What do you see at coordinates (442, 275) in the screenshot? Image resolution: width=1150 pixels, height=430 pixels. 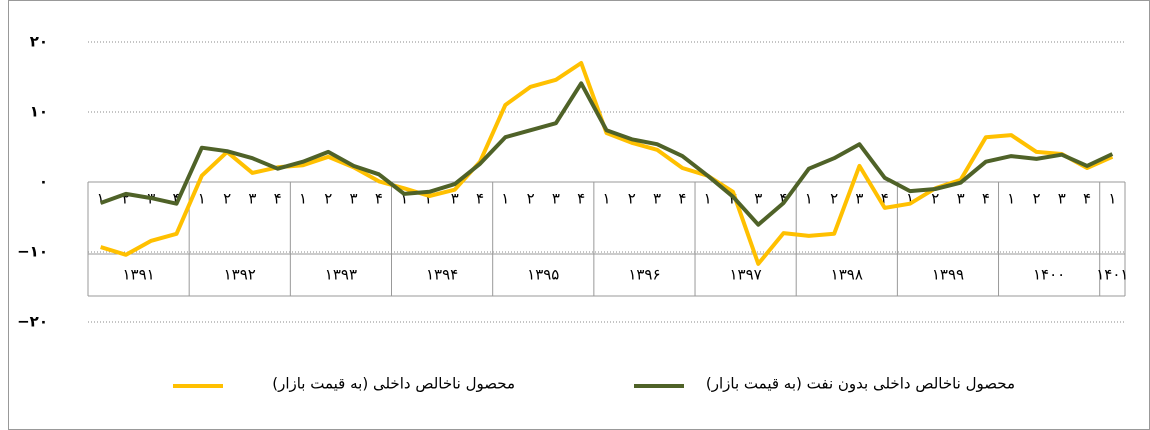 I see `year-label: ۱۳۹۴` at bounding box center [442, 275].